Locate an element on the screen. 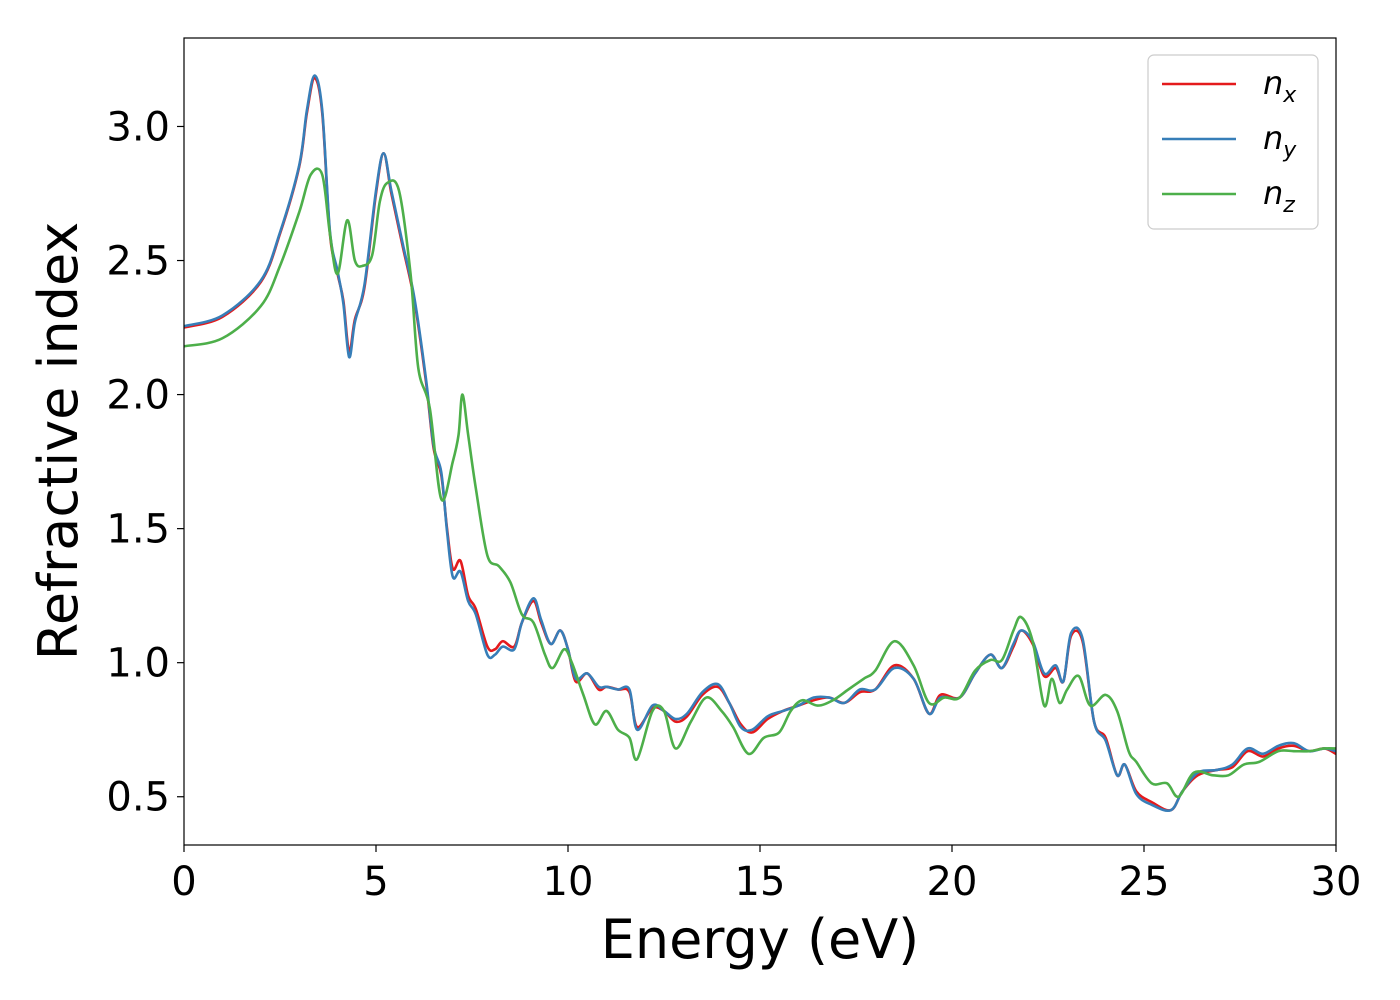  x-axis: 0 5 10 15 20 25 30 is located at coordinates (766, 875).